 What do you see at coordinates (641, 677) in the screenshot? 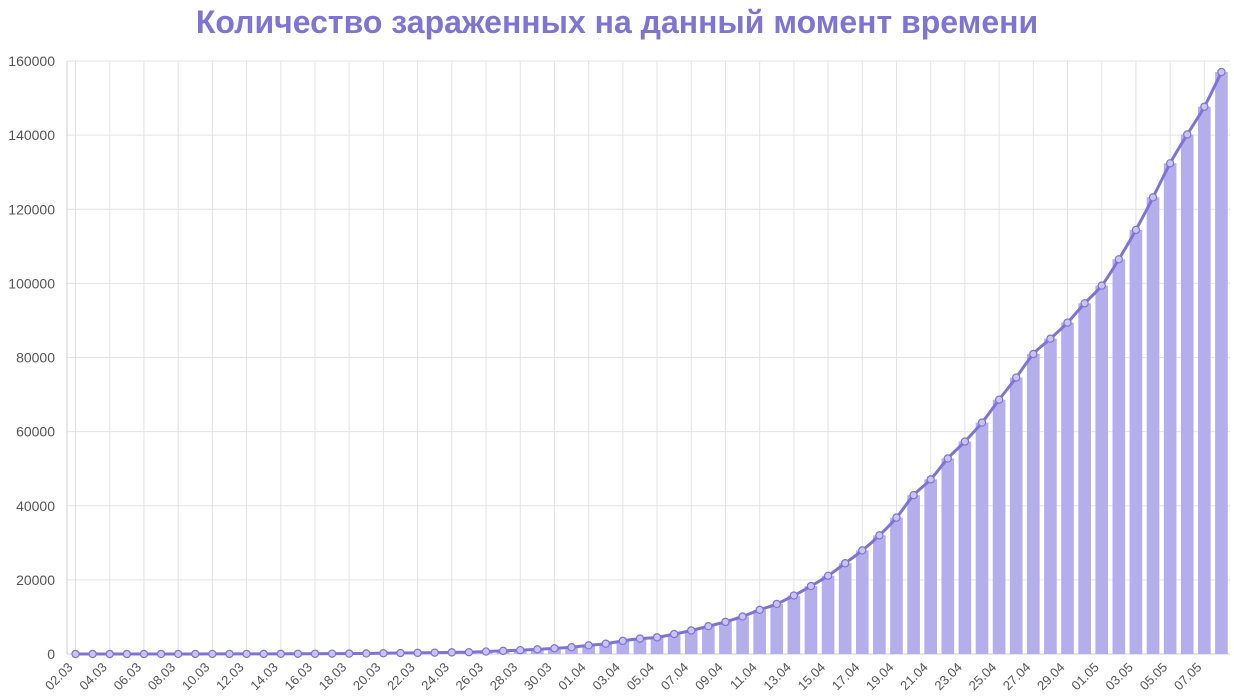
I see `x-tick-label: 05.04` at bounding box center [641, 677].